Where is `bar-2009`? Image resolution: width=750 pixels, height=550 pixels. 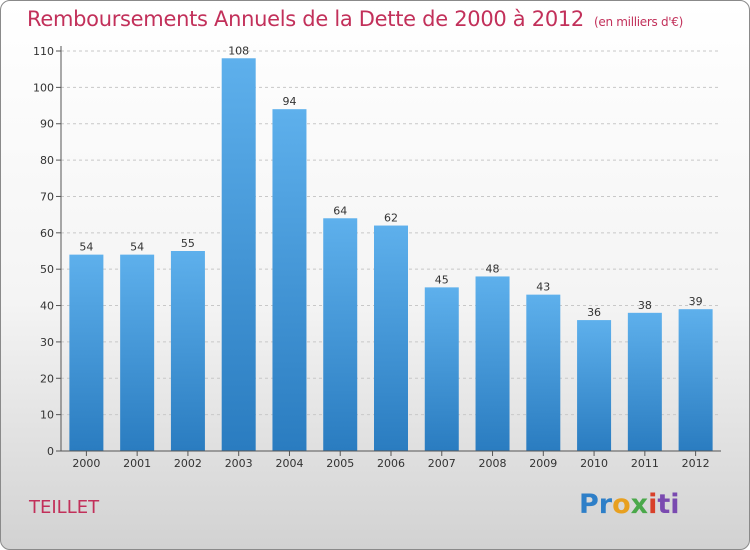 bar-2009 is located at coordinates (543, 372).